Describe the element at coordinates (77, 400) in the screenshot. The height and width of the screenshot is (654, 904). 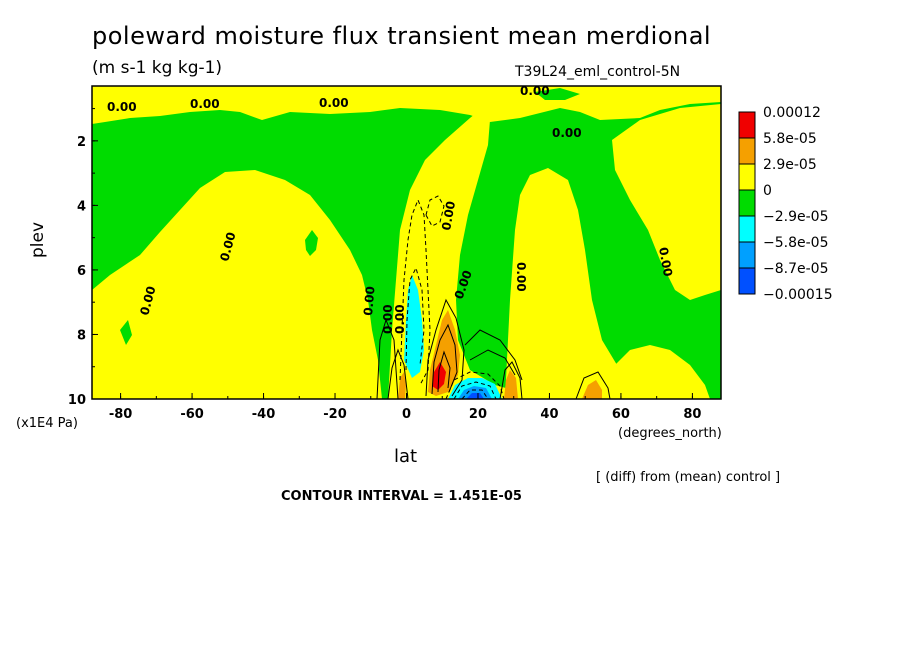
I see `y-tick-label: 10` at that location.